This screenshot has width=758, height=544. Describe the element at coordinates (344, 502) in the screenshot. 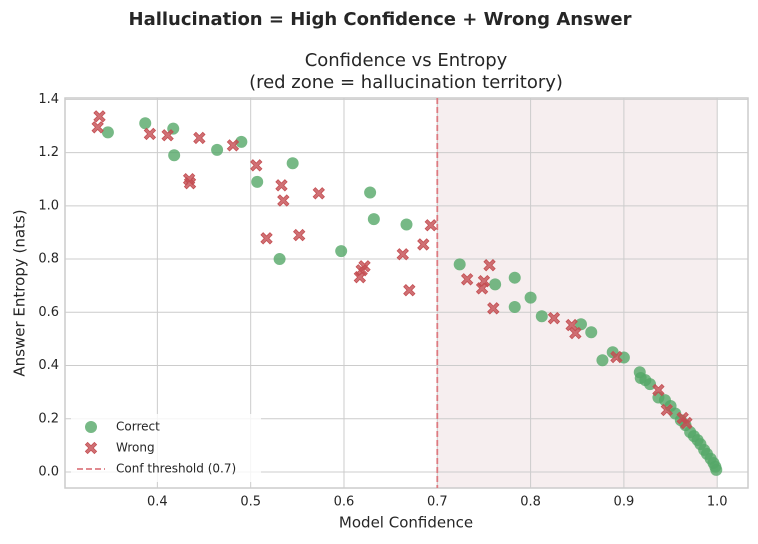

I see `x-tick-label: 0.6` at that location.